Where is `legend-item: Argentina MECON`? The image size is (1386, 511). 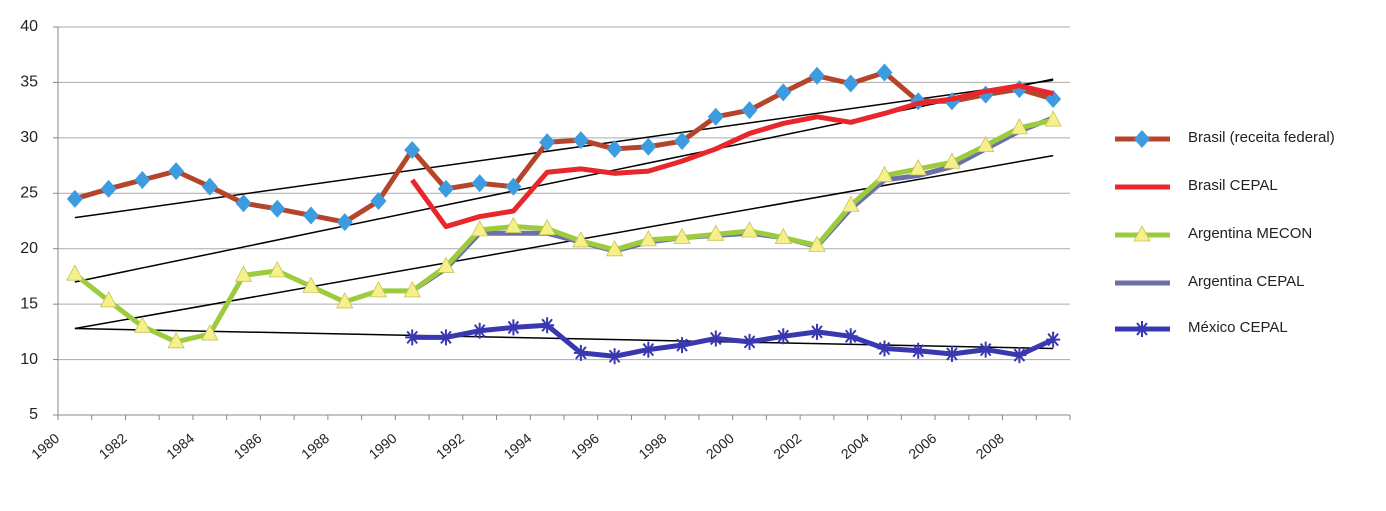
legend-item: Argentina MECON is located at coordinates (1213, 233).